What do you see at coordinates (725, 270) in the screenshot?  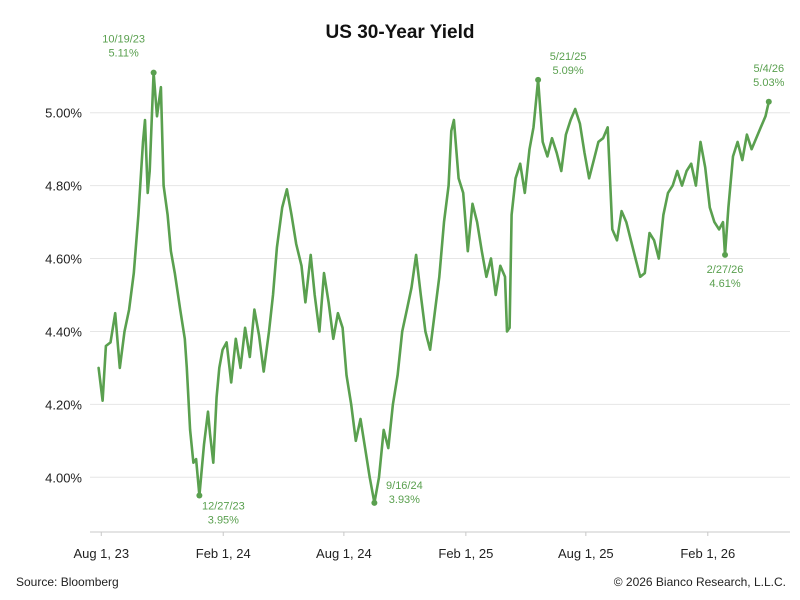 I see `annotation-date: 2/27/26` at bounding box center [725, 270].